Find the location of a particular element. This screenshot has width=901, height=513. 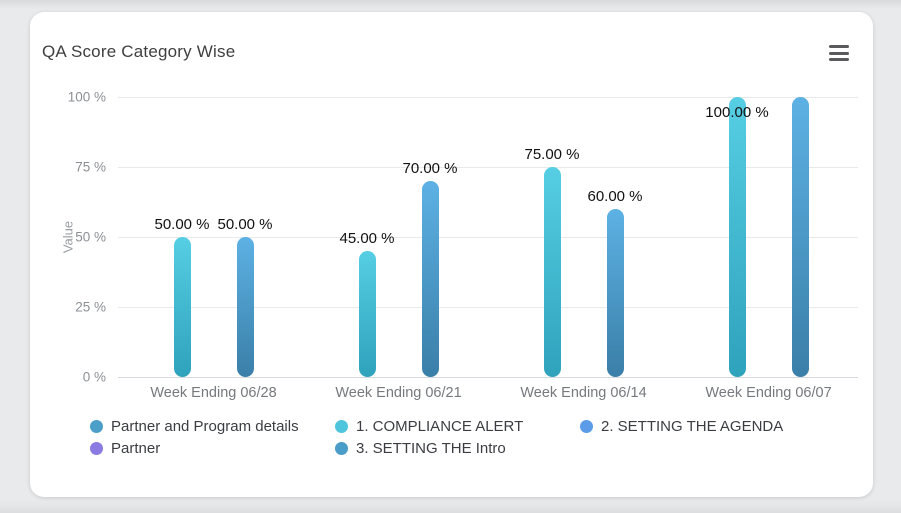

x-tick-label: Week Ending 06/14 is located at coordinates (583, 393).